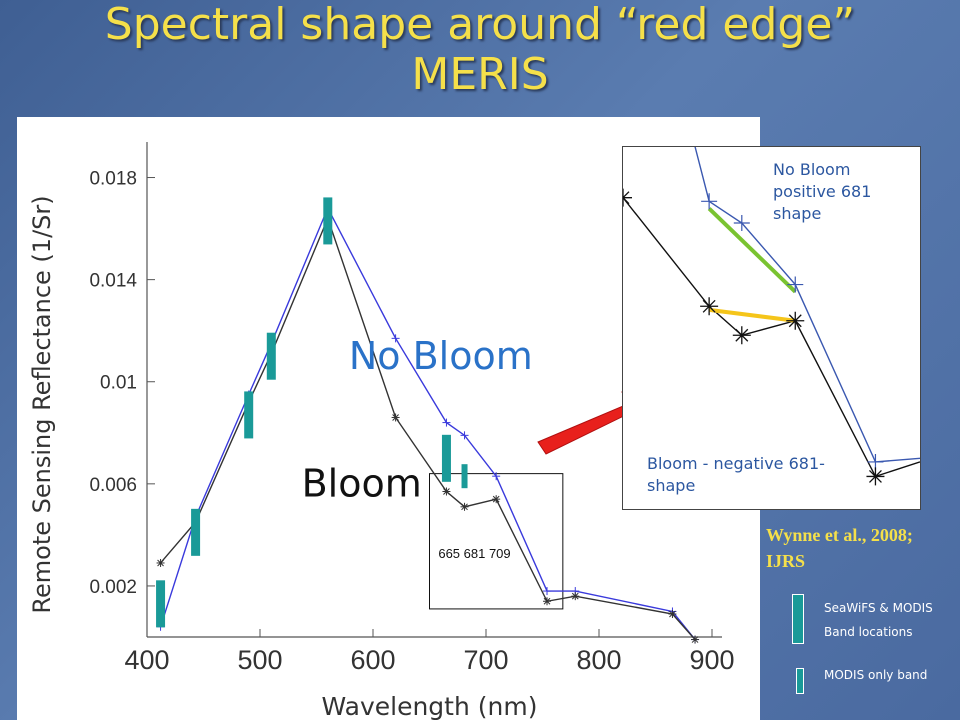 This screenshot has height=720, width=960. What do you see at coordinates (800, 681) in the screenshot?
I see `legend-modis-bar` at bounding box center [800, 681].